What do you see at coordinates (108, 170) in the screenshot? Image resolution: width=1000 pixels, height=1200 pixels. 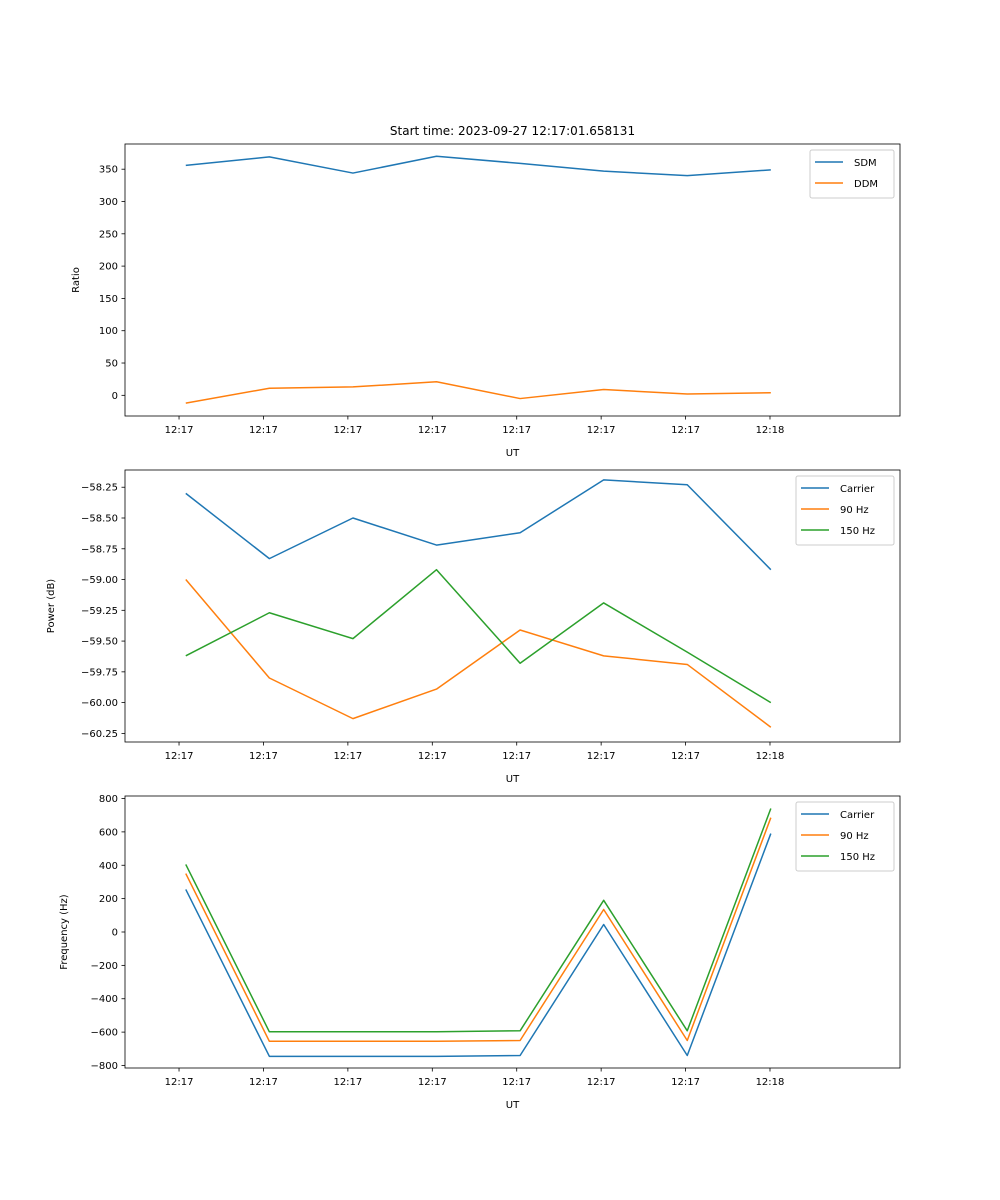 I see `y-tick-label: 350` at bounding box center [108, 170].